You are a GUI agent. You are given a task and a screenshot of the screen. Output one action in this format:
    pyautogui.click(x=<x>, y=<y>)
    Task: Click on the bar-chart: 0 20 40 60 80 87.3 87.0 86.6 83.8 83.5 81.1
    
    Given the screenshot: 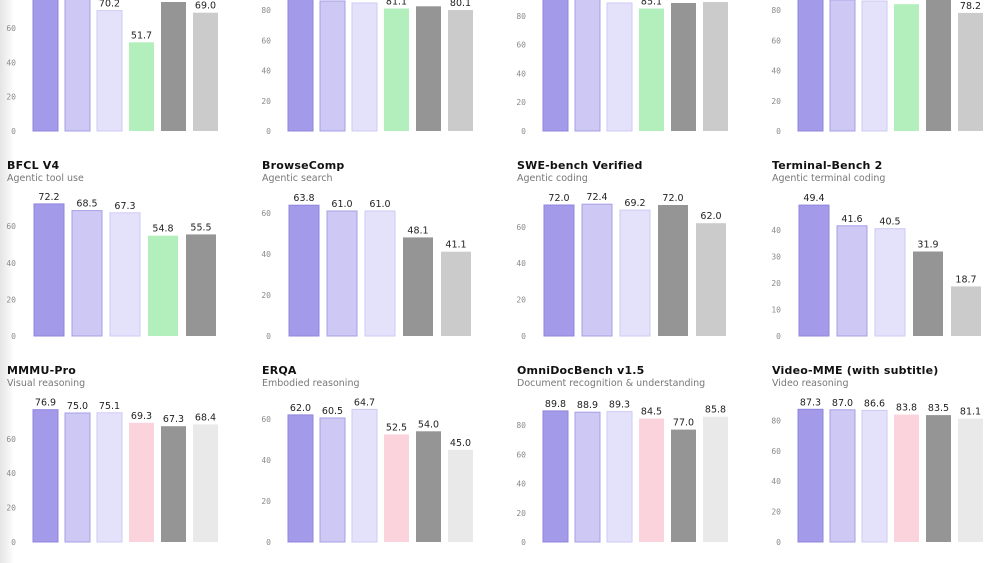 What is the action you would take?
    pyautogui.click(x=877, y=472)
    